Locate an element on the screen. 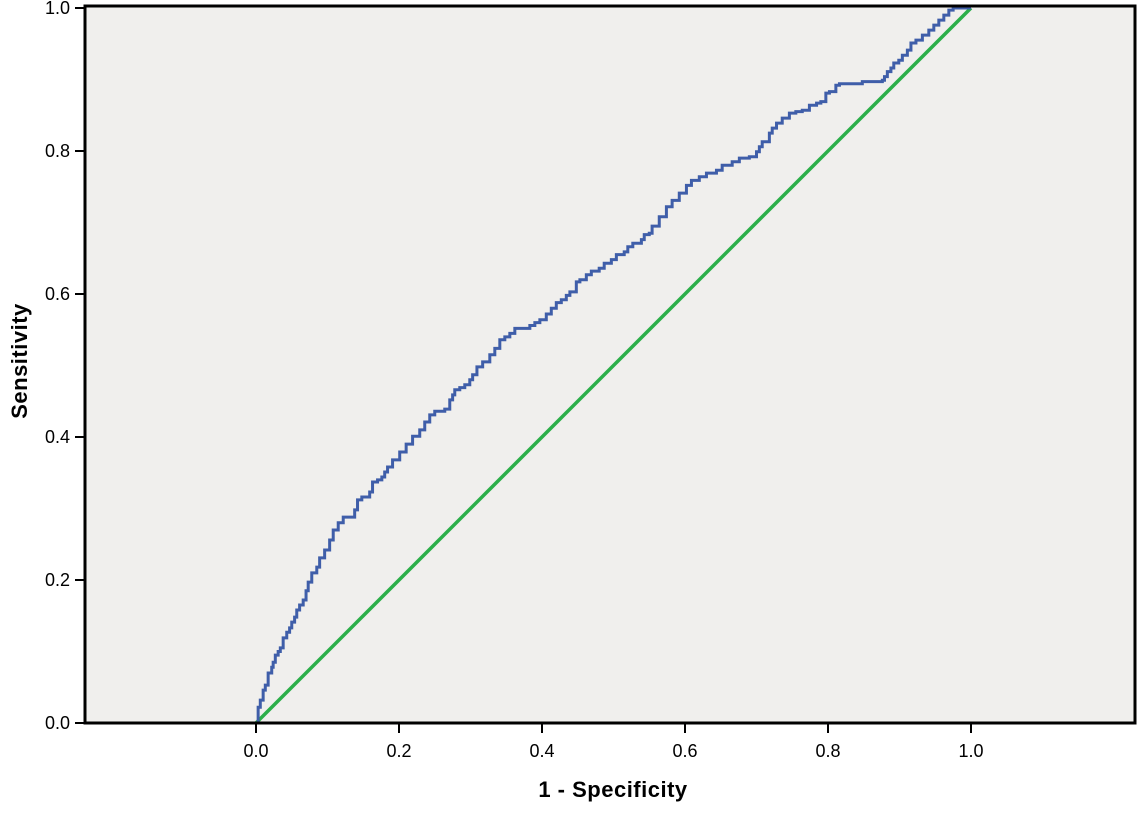  y-axis-tick-label: 1.0 is located at coordinates (57, 9).